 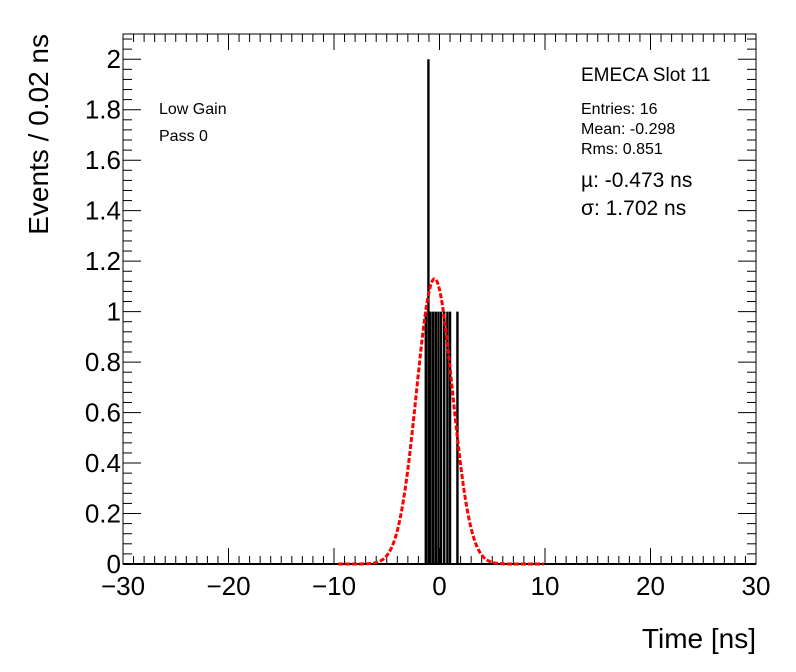 I want to click on x-tick-label: −20, so click(x=228, y=586).